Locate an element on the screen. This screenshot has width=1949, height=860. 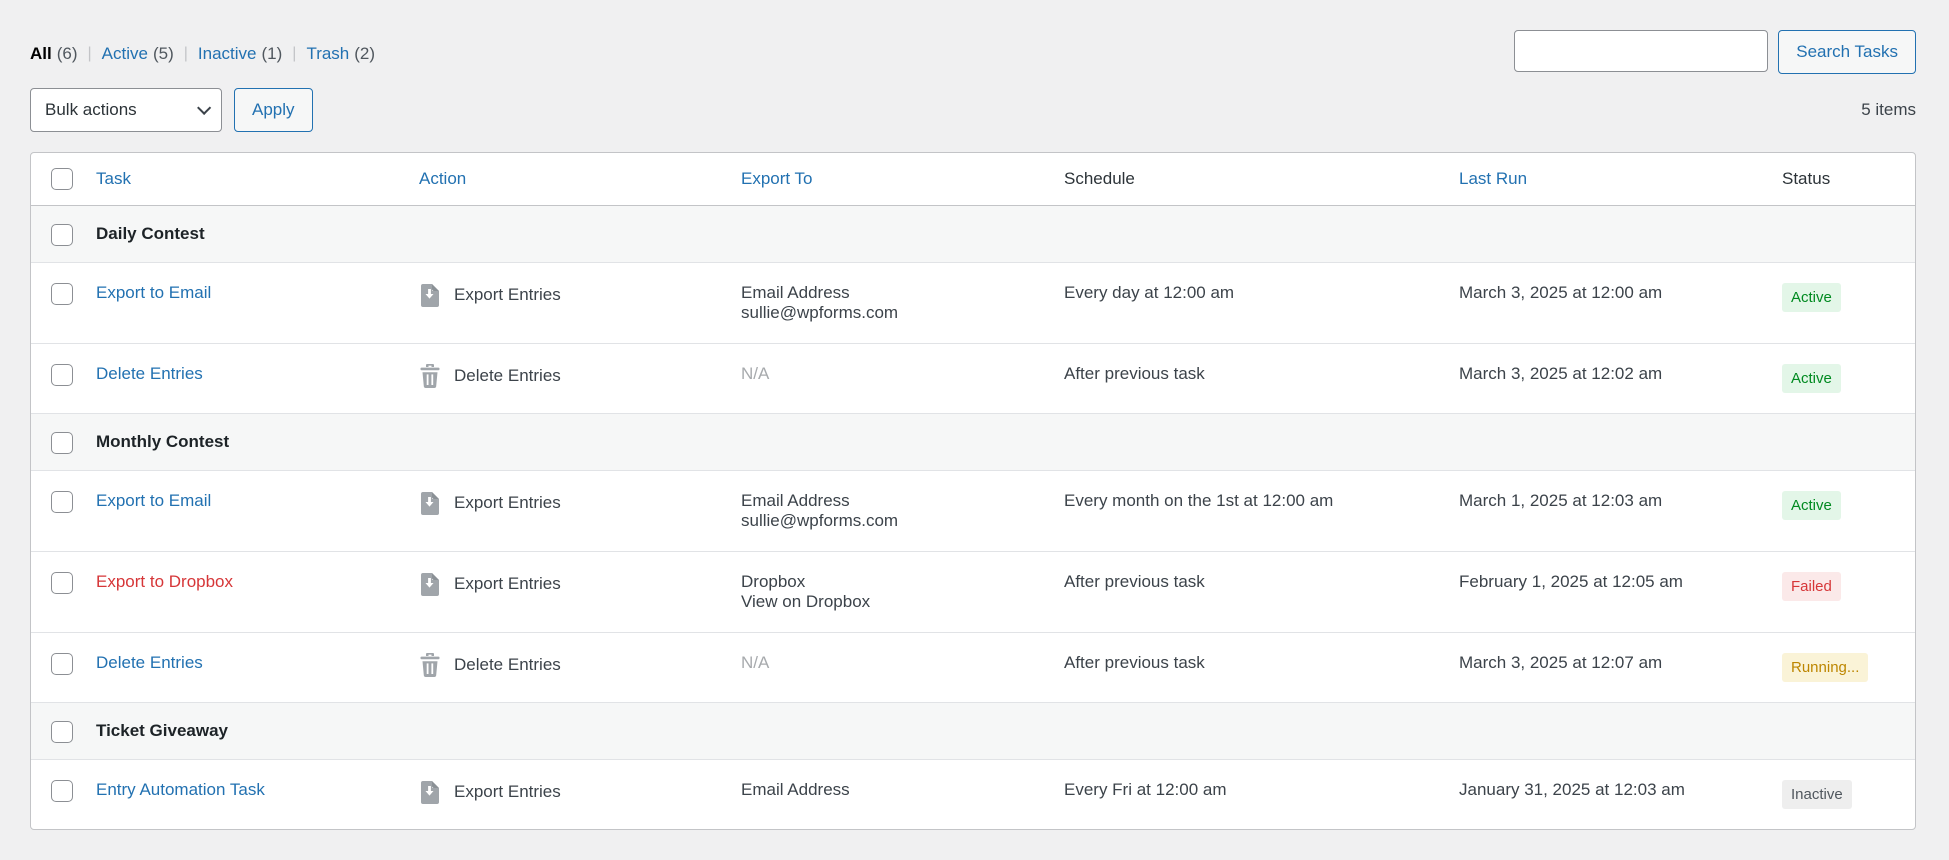
task-group-title: Monthly Contest is located at coordinates (1005, 442).